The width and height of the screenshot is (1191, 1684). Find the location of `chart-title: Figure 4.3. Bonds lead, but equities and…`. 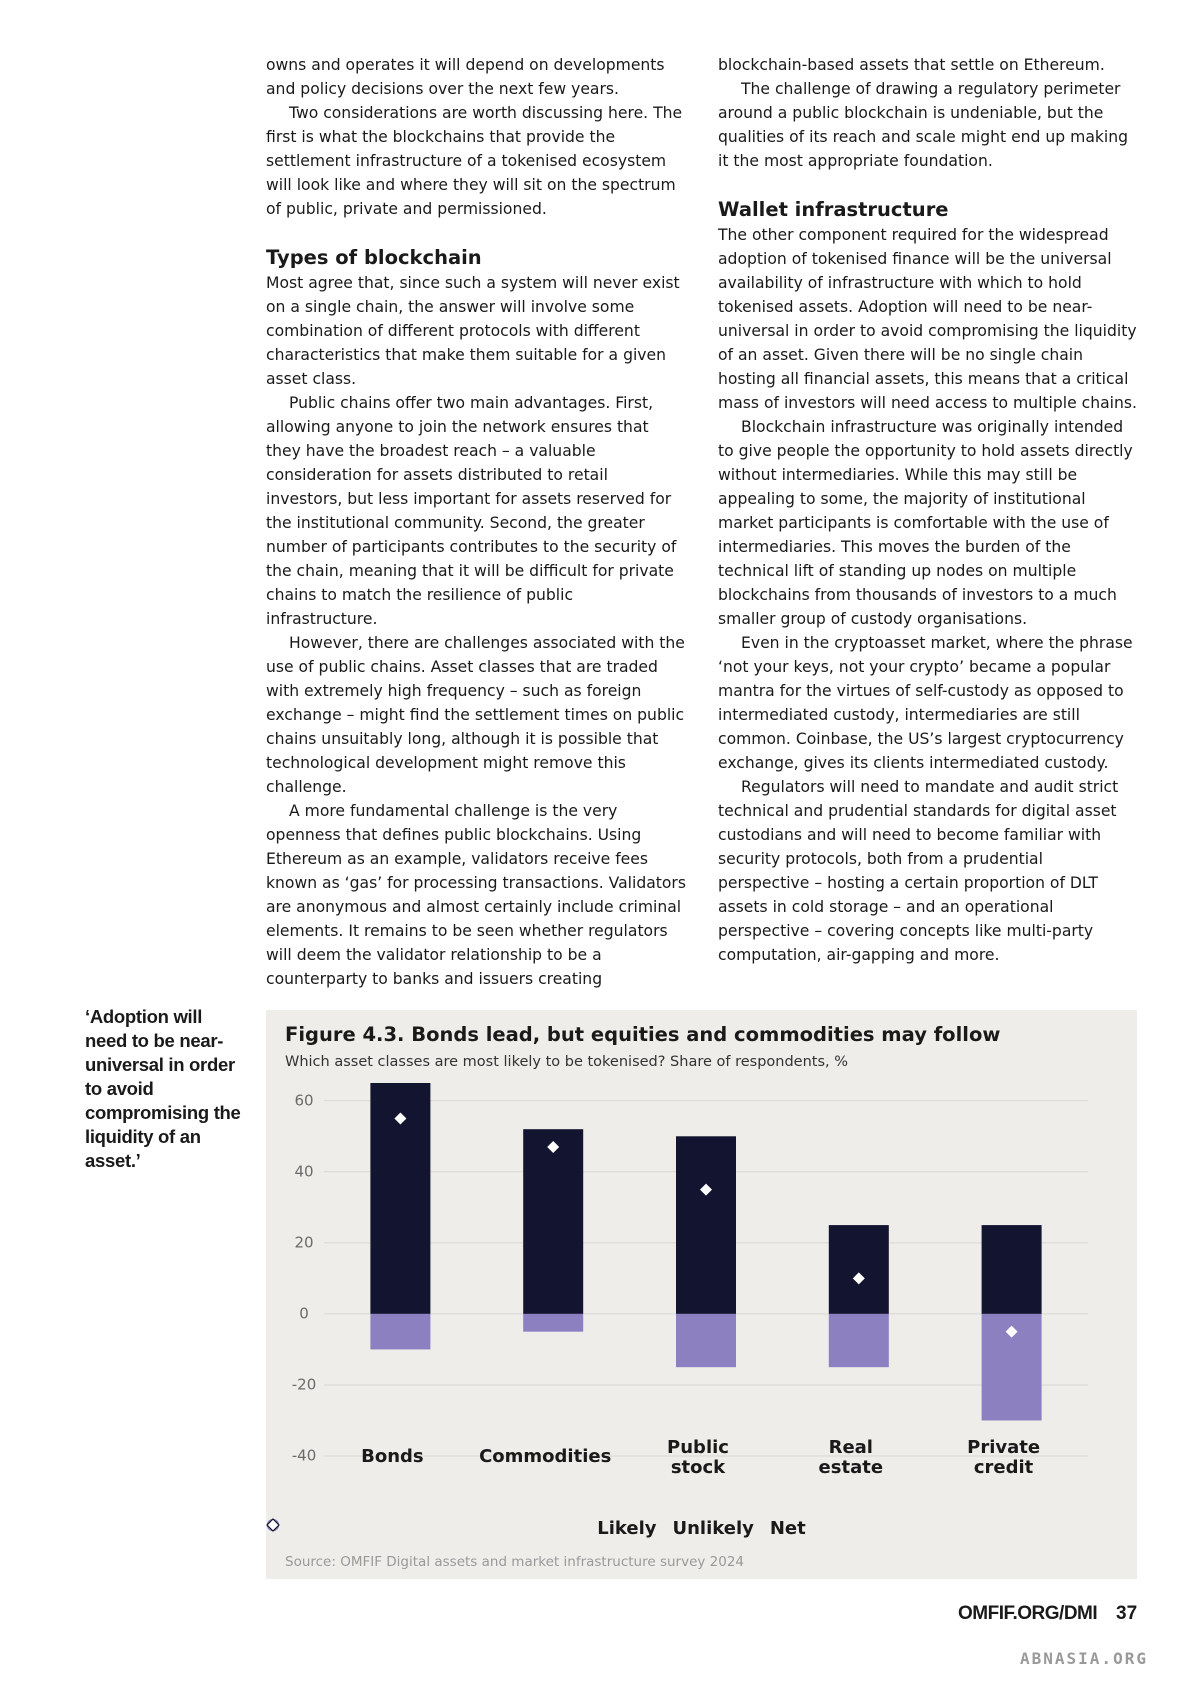

chart-title: Figure 4.3. Bonds lead, but equities and… is located at coordinates (643, 1034).